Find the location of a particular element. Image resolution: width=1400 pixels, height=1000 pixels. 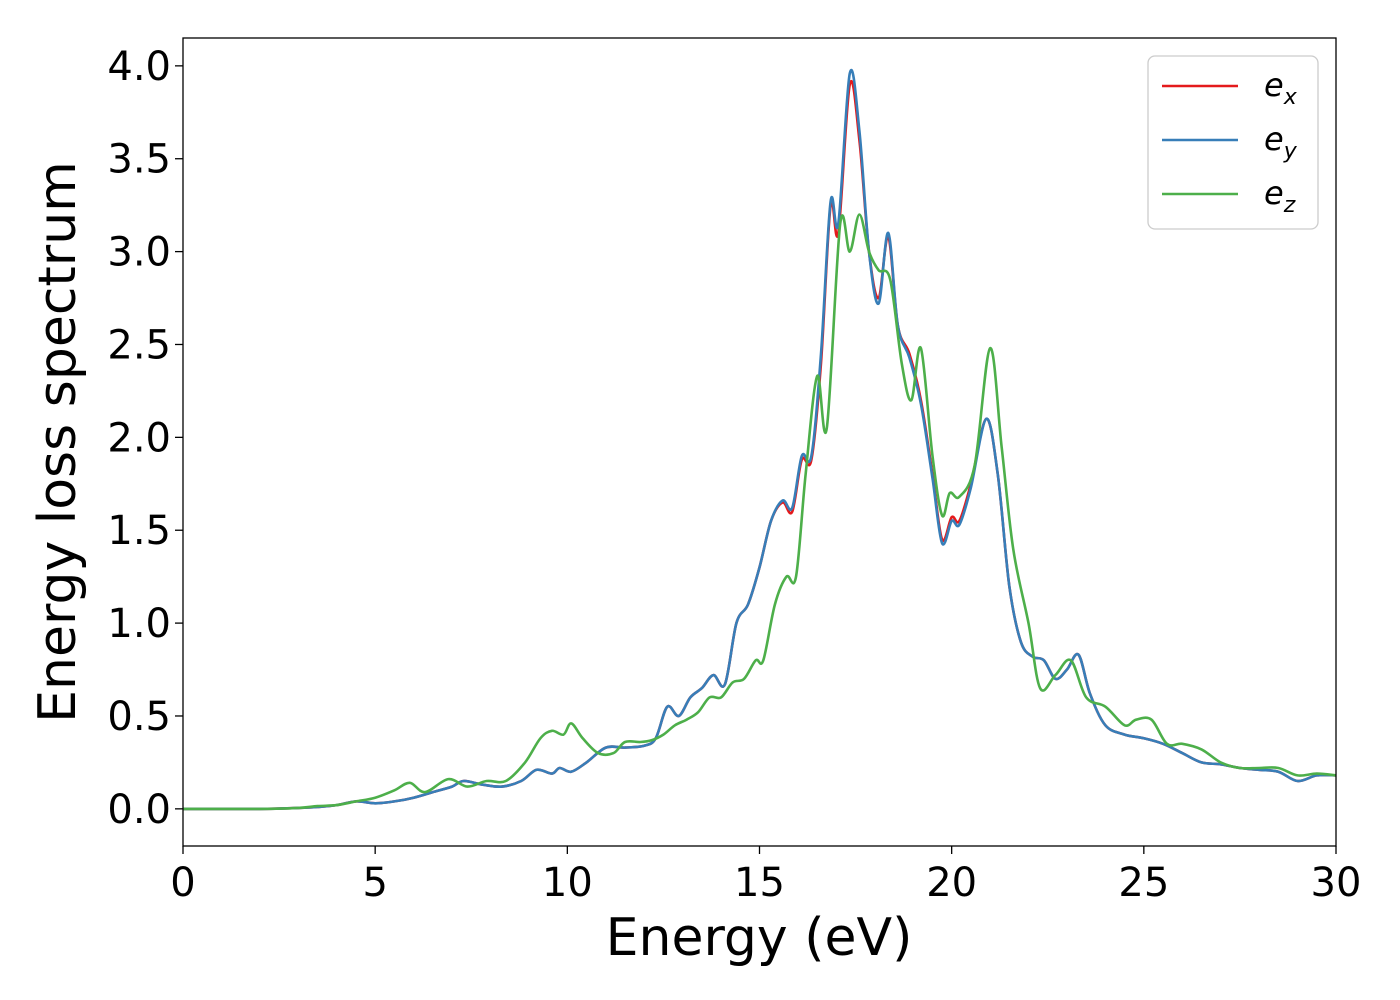

x-tick-label: 20 is located at coordinates (951, 883).